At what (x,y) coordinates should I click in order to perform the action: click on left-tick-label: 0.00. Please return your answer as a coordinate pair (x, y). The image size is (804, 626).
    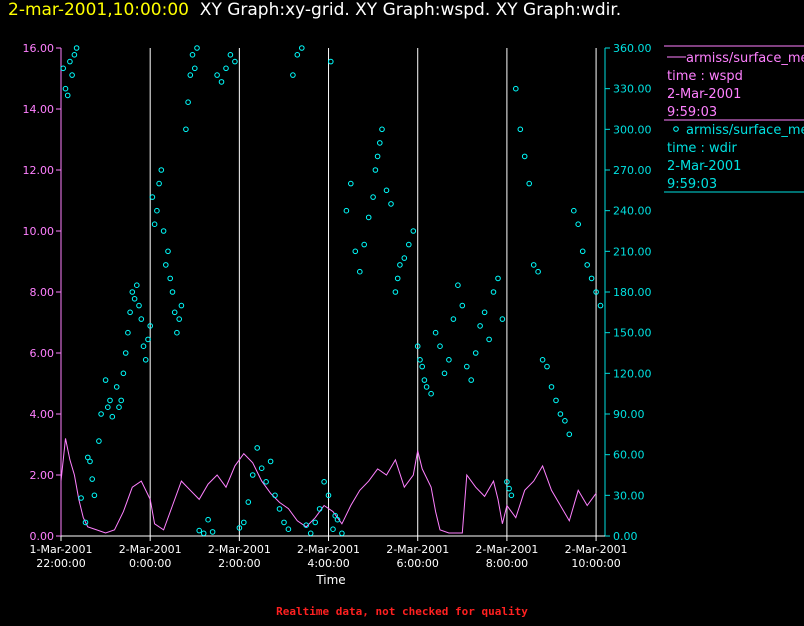
    Looking at the image, I should click on (42, 536).